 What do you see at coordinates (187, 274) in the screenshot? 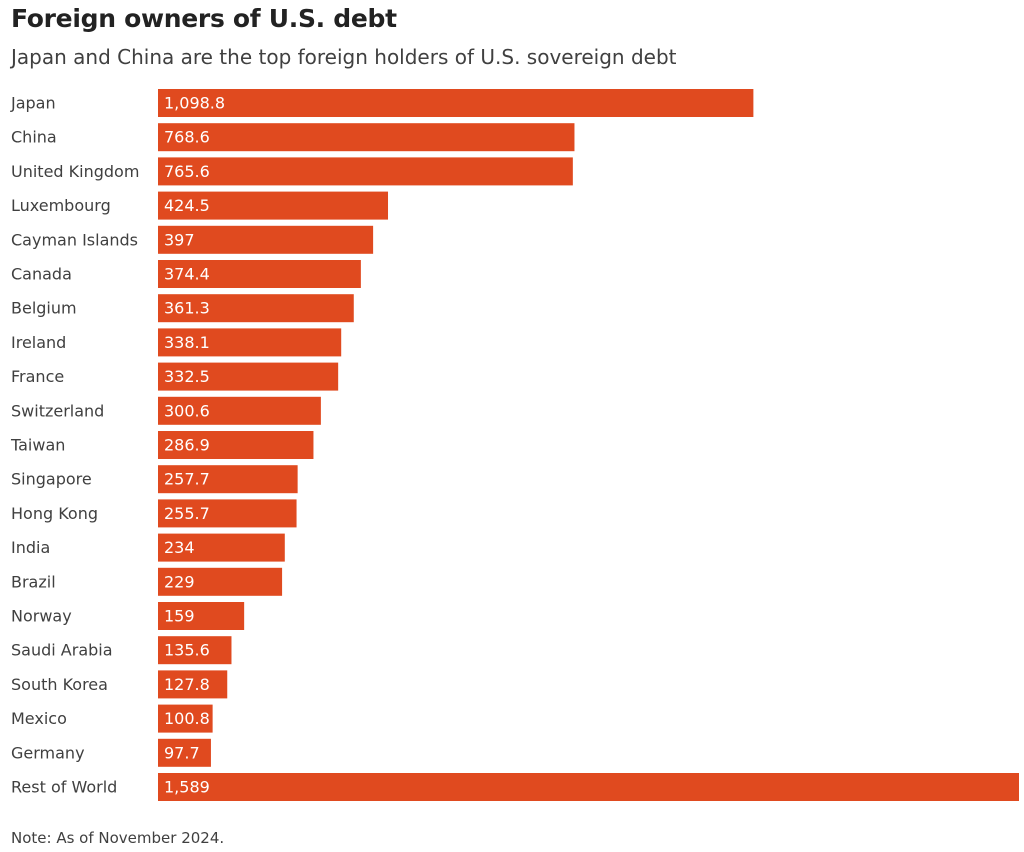
I see `value-label: 374.4` at bounding box center [187, 274].